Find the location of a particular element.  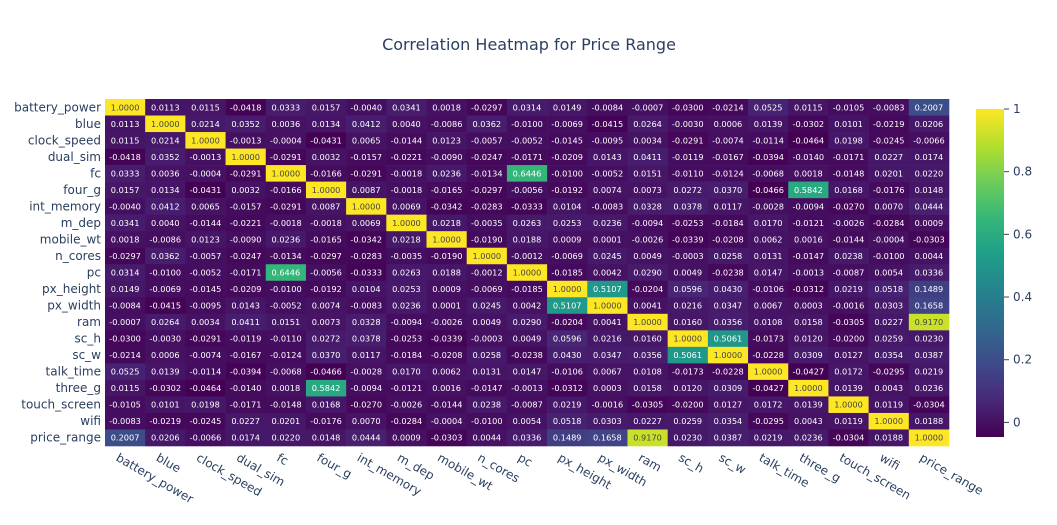

cell-value-label: 0.0009 is located at coordinates (406, 438).